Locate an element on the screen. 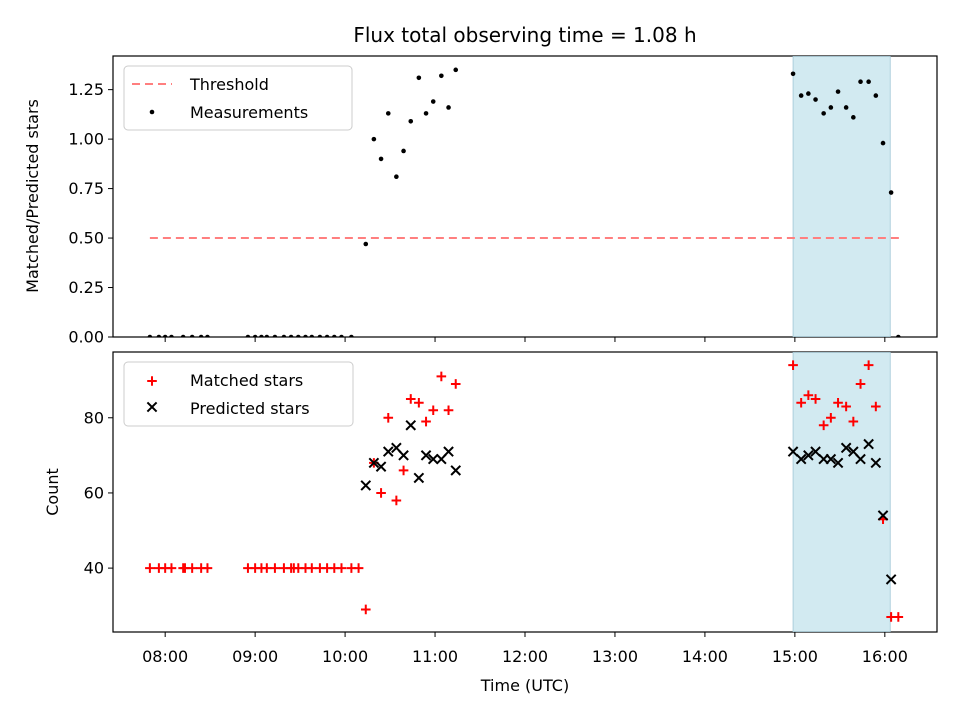  top-y-tick-label: 0.25 is located at coordinates (86, 287).